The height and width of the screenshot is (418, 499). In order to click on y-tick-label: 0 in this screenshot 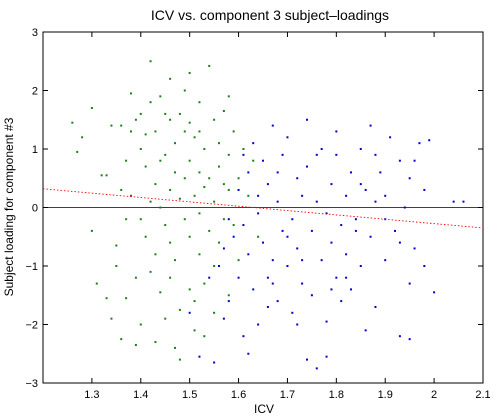, I will do `click(35, 209)`.